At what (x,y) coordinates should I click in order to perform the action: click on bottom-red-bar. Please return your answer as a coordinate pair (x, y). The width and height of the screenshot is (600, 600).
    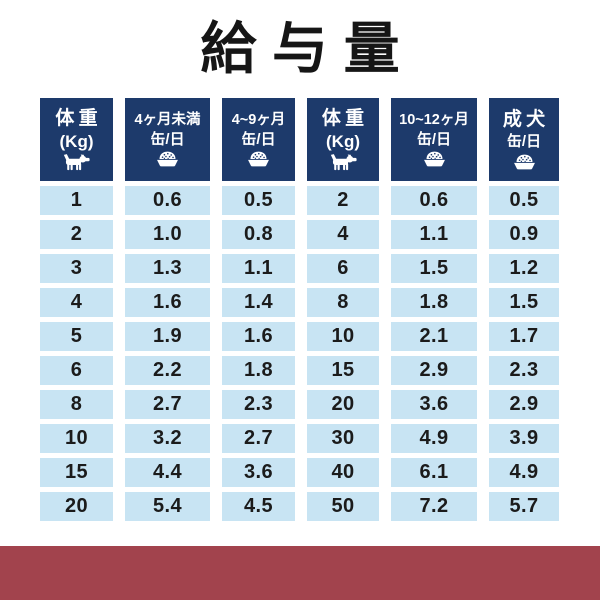
    Looking at the image, I should click on (300, 573).